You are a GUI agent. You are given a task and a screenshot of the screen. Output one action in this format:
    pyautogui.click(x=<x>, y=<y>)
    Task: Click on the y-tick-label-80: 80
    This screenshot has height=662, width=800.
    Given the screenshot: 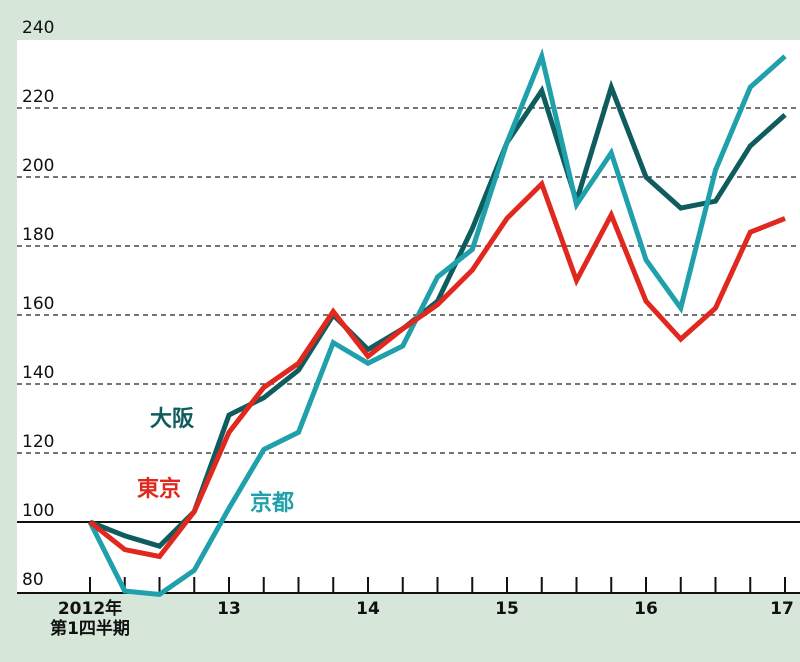 What is the action you would take?
    pyautogui.click(x=33, y=580)
    